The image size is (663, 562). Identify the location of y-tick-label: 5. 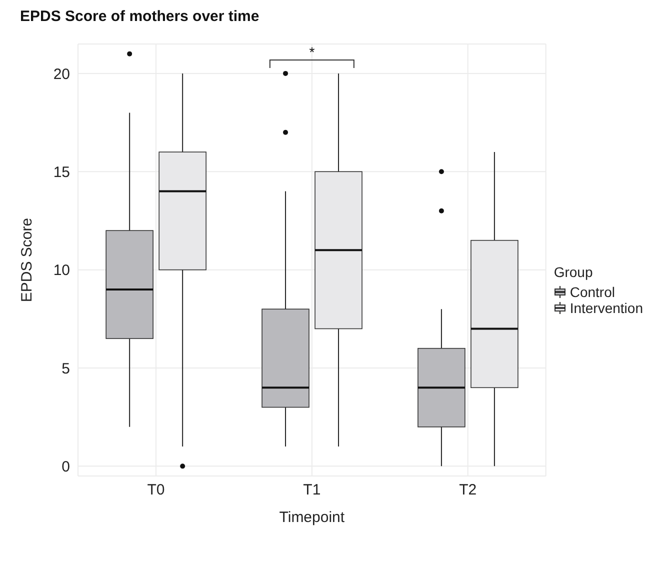
(66, 369).